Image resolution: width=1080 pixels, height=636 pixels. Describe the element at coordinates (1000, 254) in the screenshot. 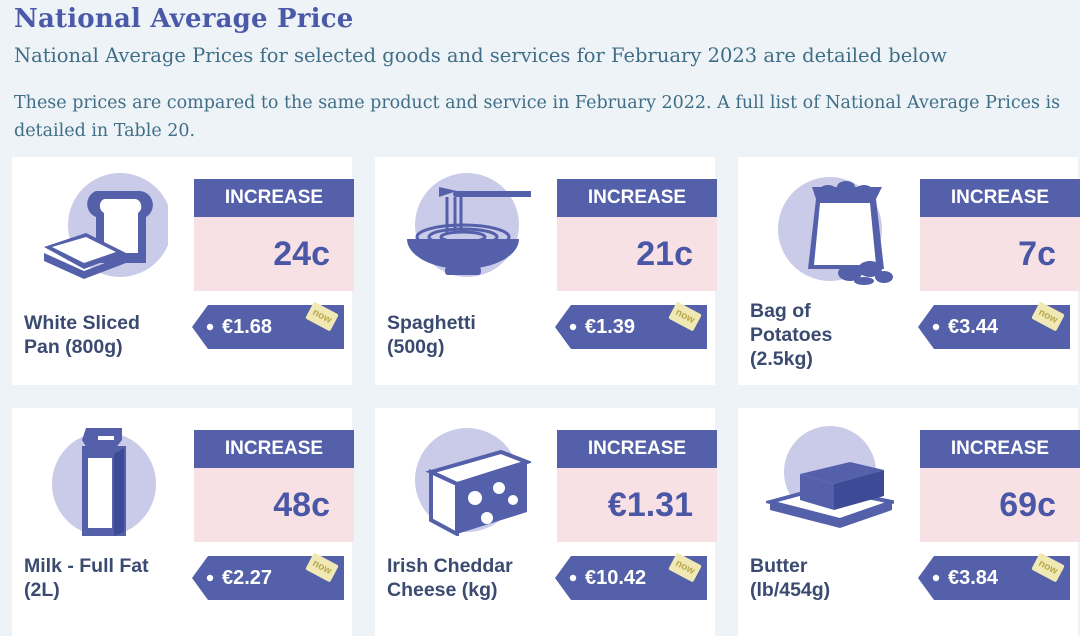

I see `increase-value: 7c` at that location.